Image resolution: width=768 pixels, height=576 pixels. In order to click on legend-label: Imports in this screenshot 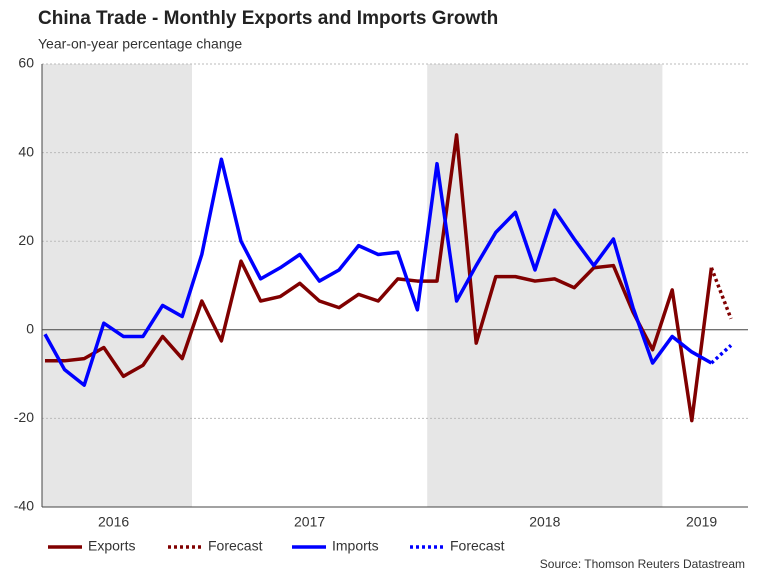, I will do `click(355, 546)`.